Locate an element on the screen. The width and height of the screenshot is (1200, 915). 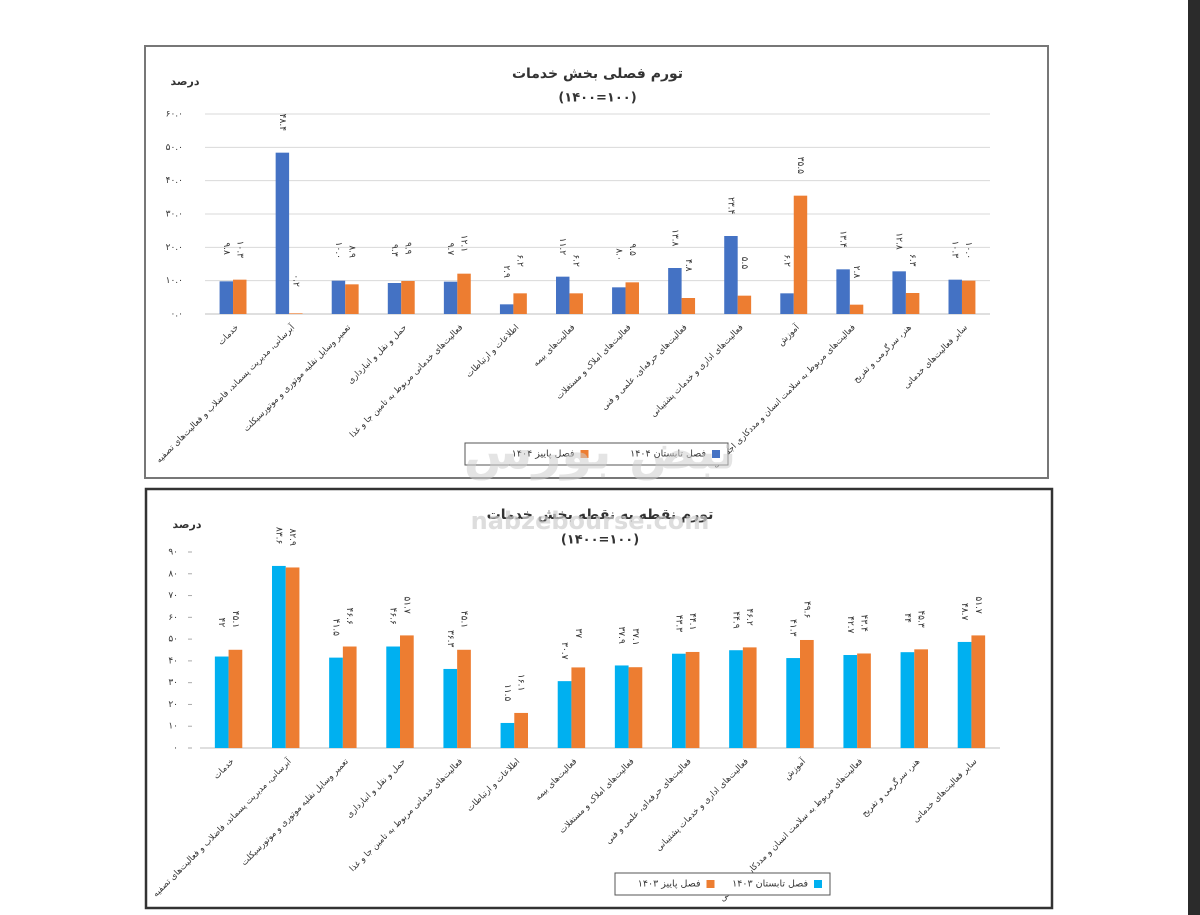
data-label: ۴۶.۶ is located at coordinates (393, 617).